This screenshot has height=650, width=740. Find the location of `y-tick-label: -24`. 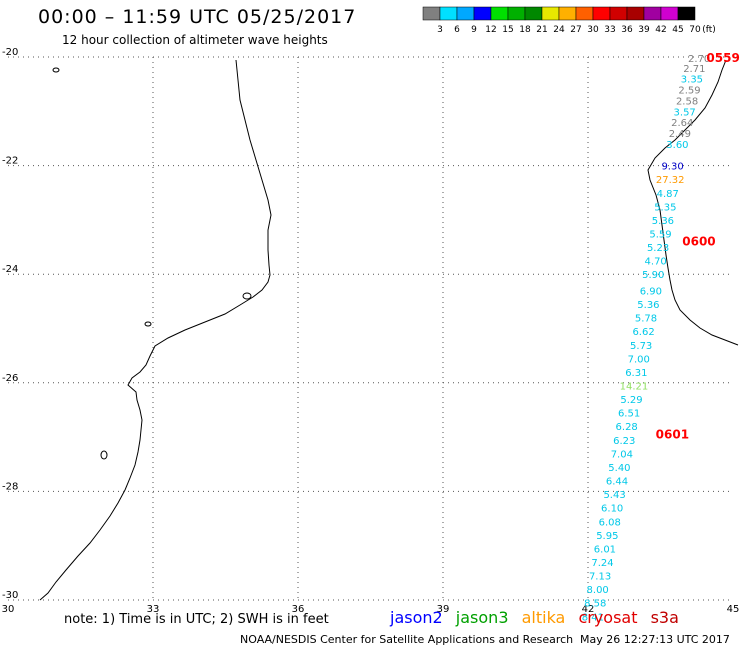

y-tick-label: -24 is located at coordinates (10, 269).